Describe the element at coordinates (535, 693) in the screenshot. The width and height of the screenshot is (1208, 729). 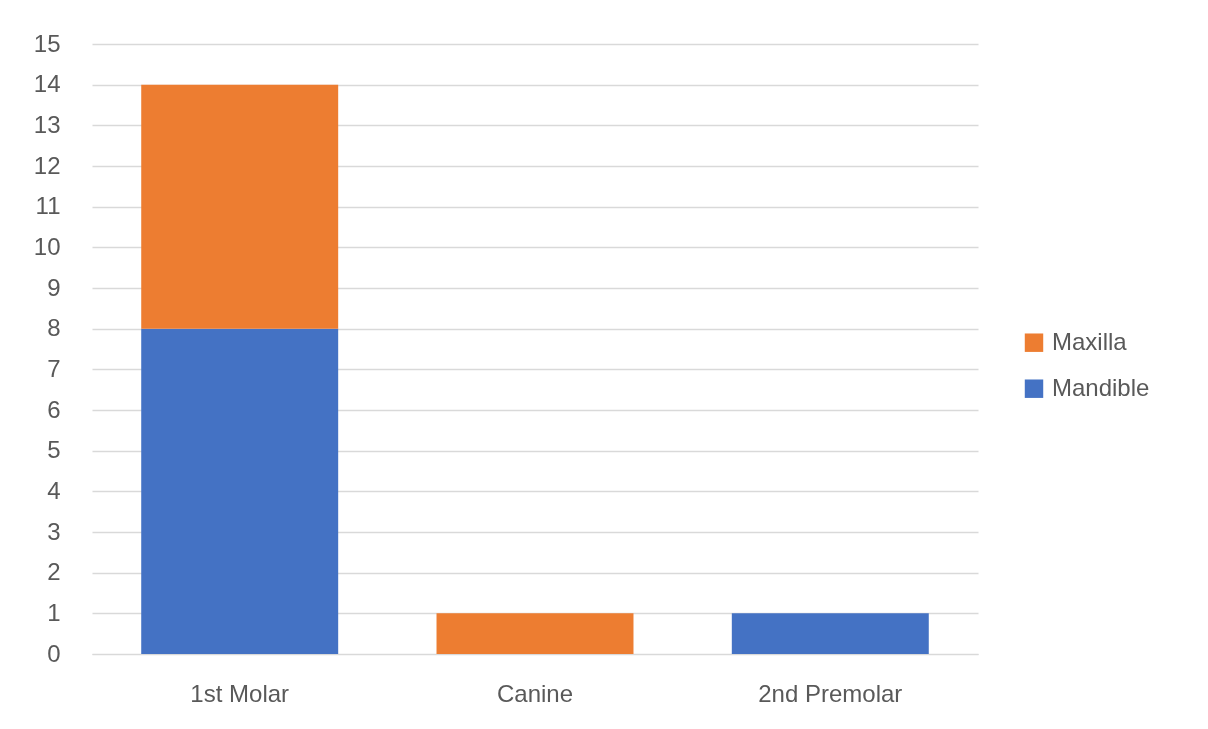
I see `x-tick-label: Canine` at that location.